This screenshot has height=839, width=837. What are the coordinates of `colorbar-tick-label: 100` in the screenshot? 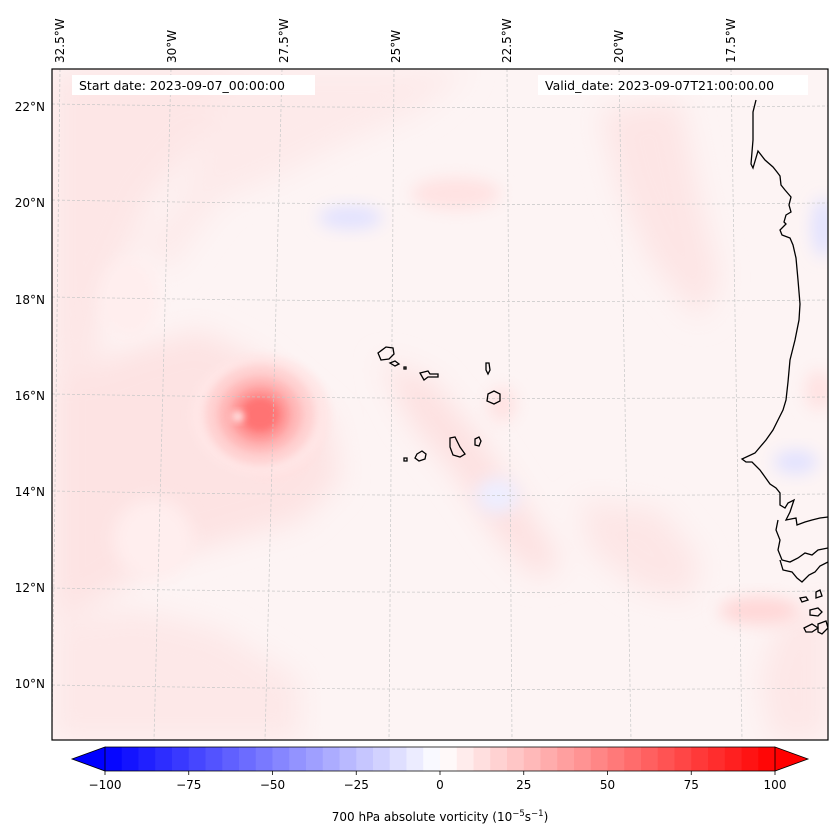 It's located at (775, 785).